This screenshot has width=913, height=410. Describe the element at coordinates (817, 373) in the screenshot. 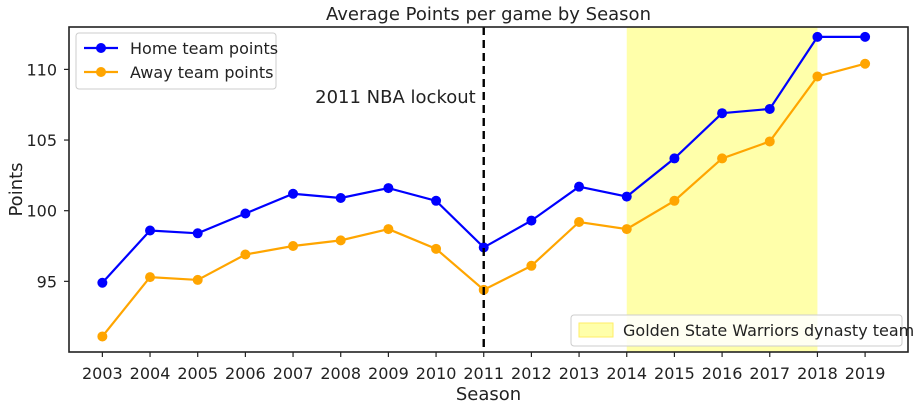

I see `x-tick-label: 2018` at that location.